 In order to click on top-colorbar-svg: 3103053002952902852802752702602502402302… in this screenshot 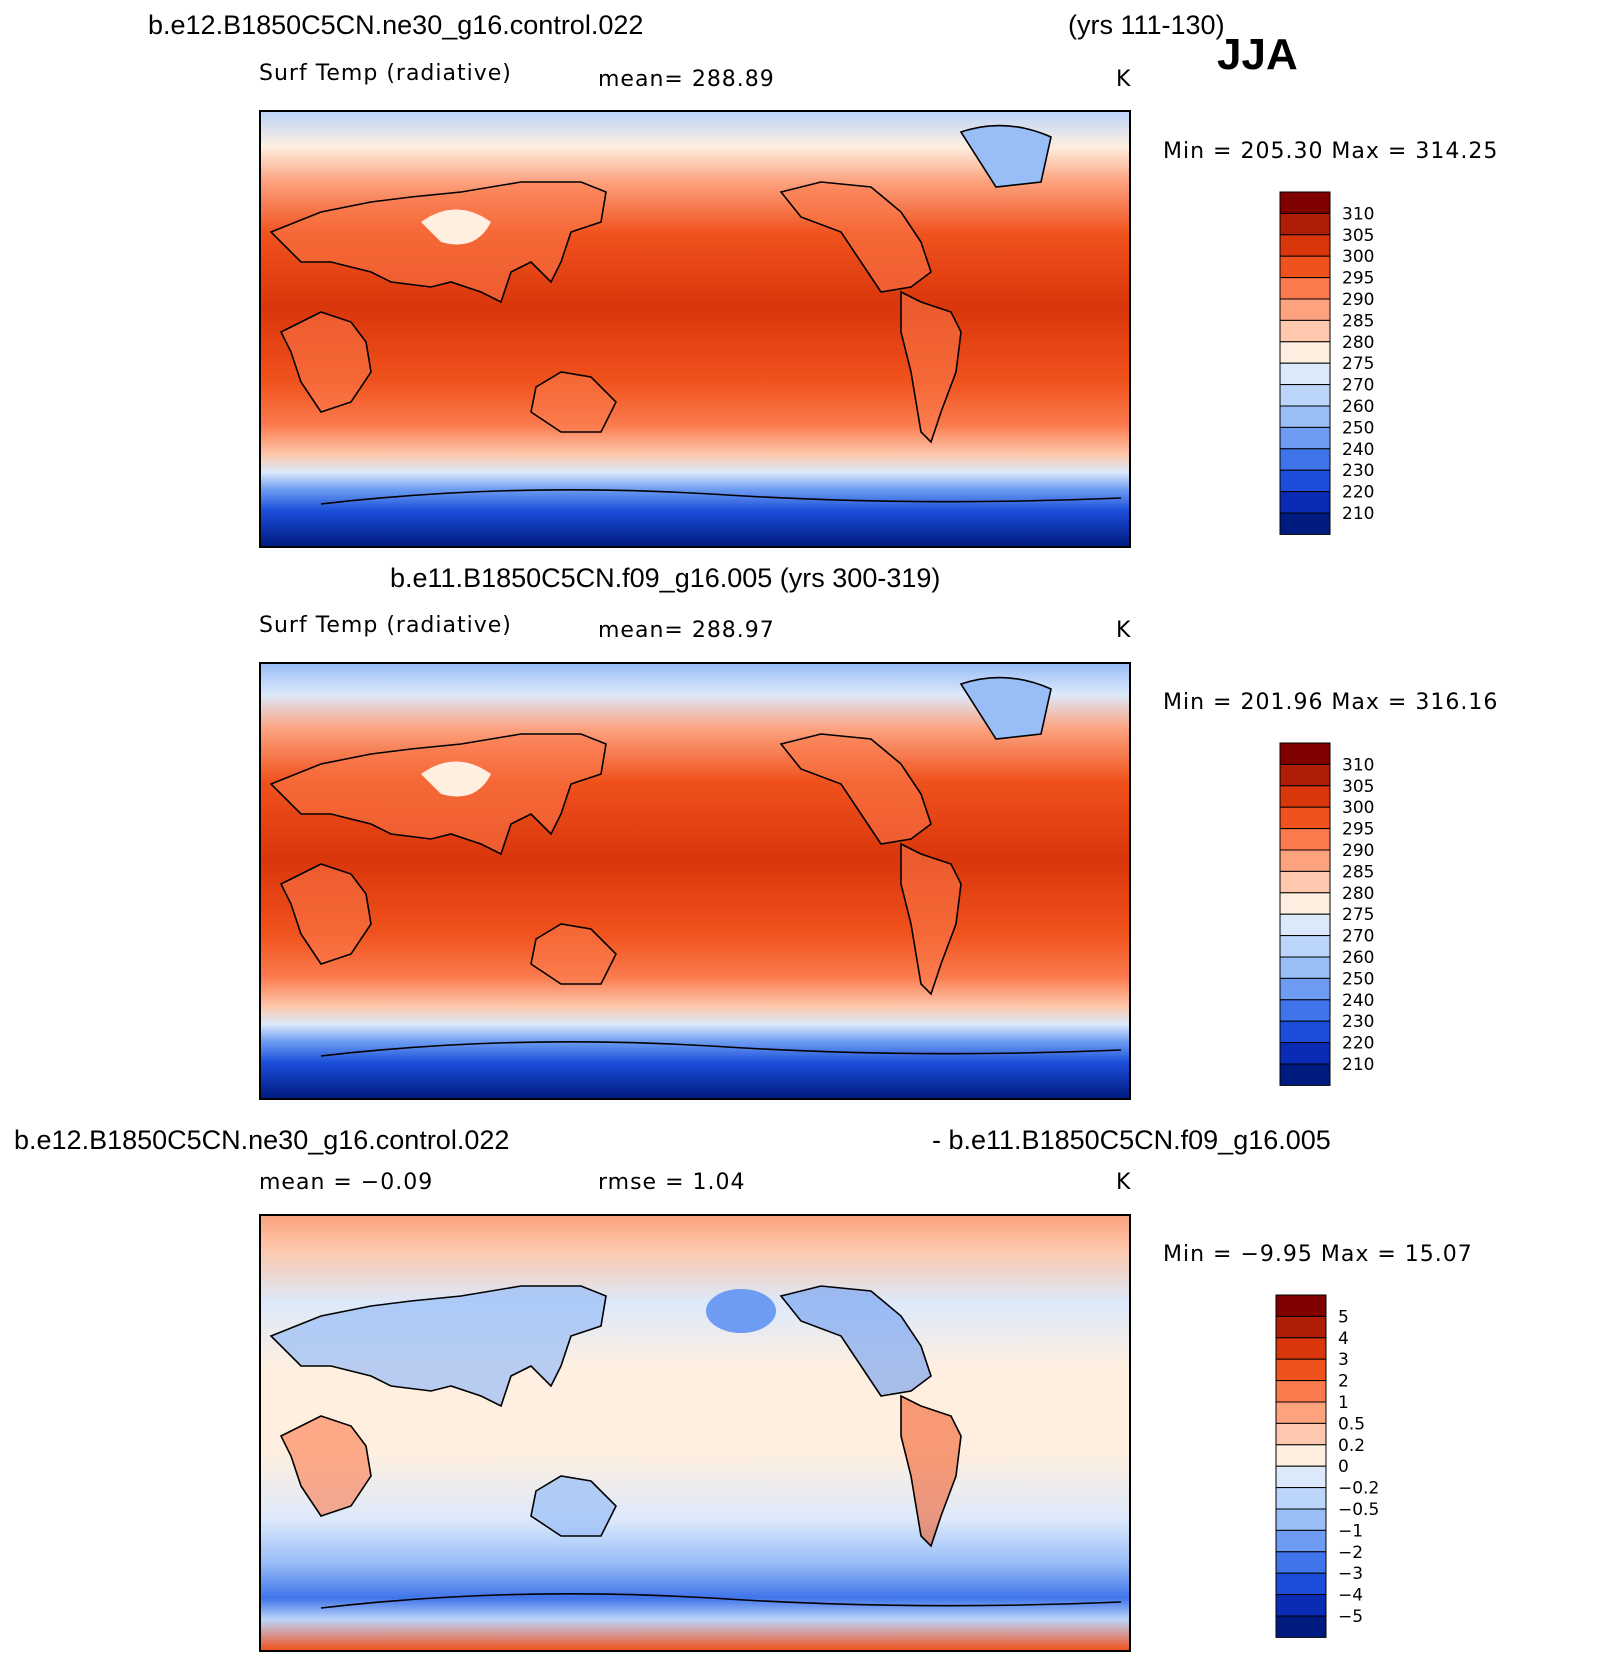, I will do `click(1326, 363)`.